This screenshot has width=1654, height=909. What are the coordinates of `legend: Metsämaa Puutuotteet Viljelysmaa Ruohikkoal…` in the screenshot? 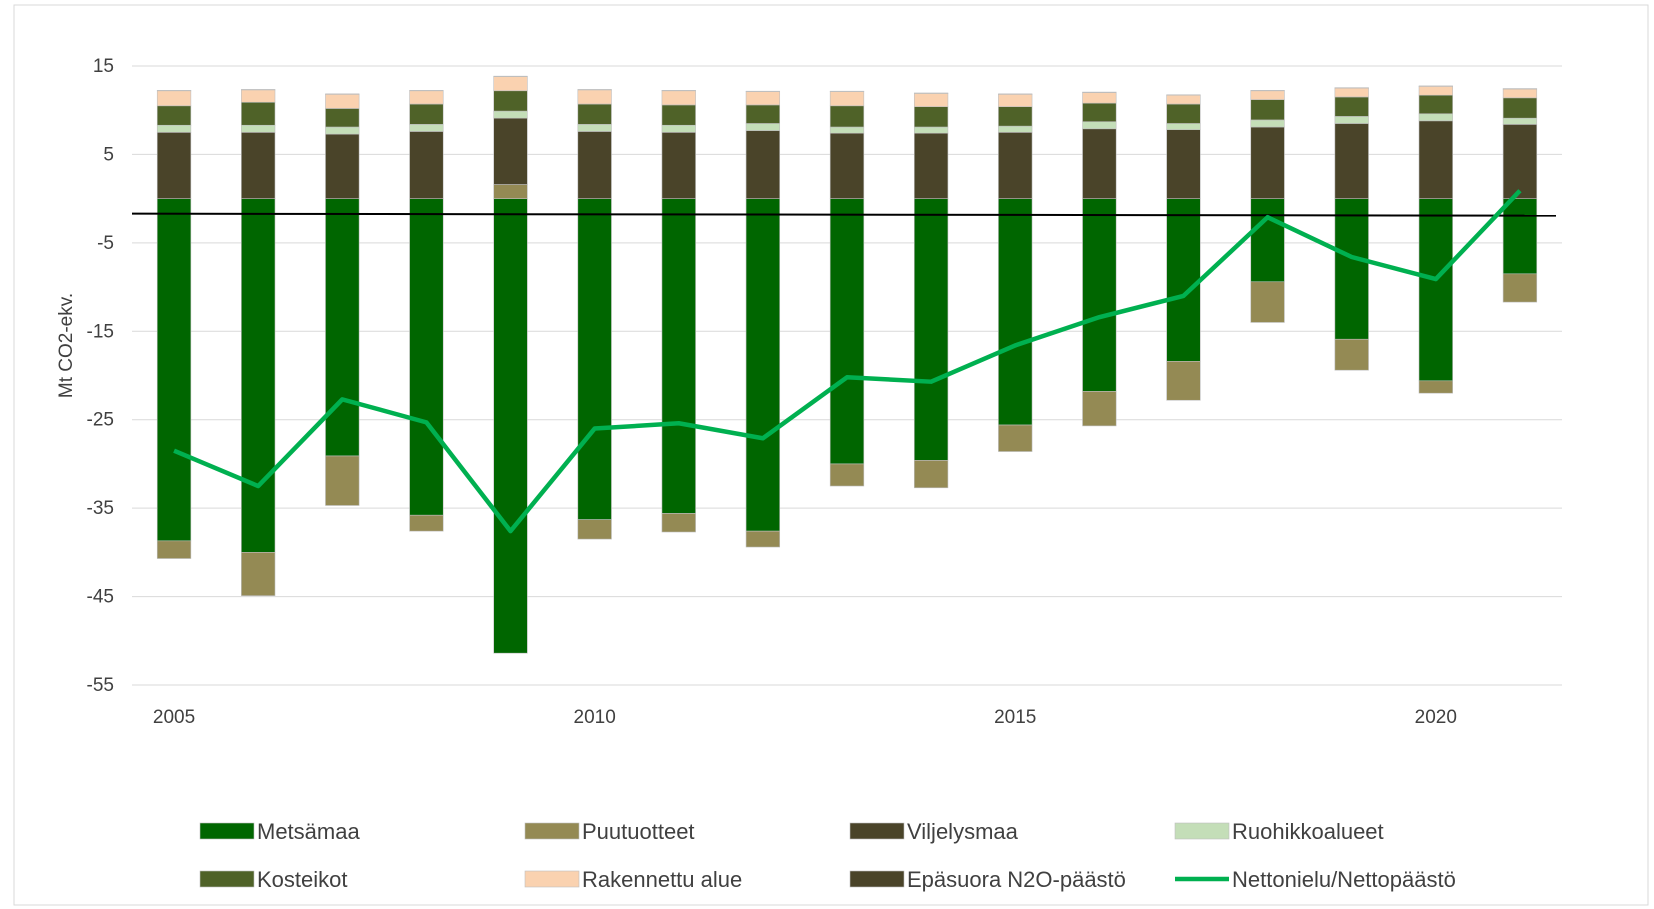 It's located at (827, 855).